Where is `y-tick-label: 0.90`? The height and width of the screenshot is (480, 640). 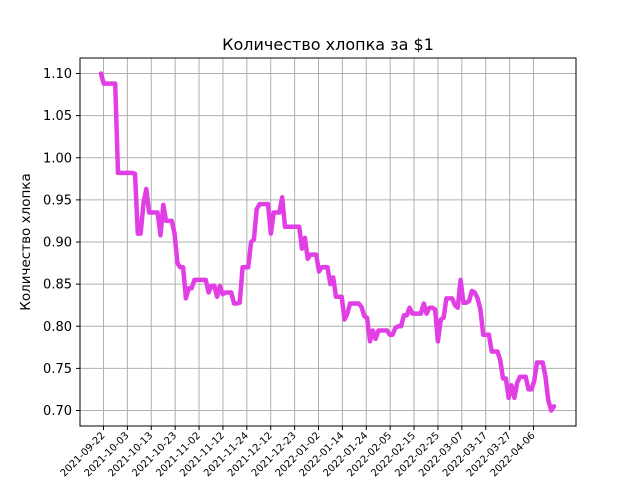
y-tick-label: 0.90 is located at coordinates (57, 243).